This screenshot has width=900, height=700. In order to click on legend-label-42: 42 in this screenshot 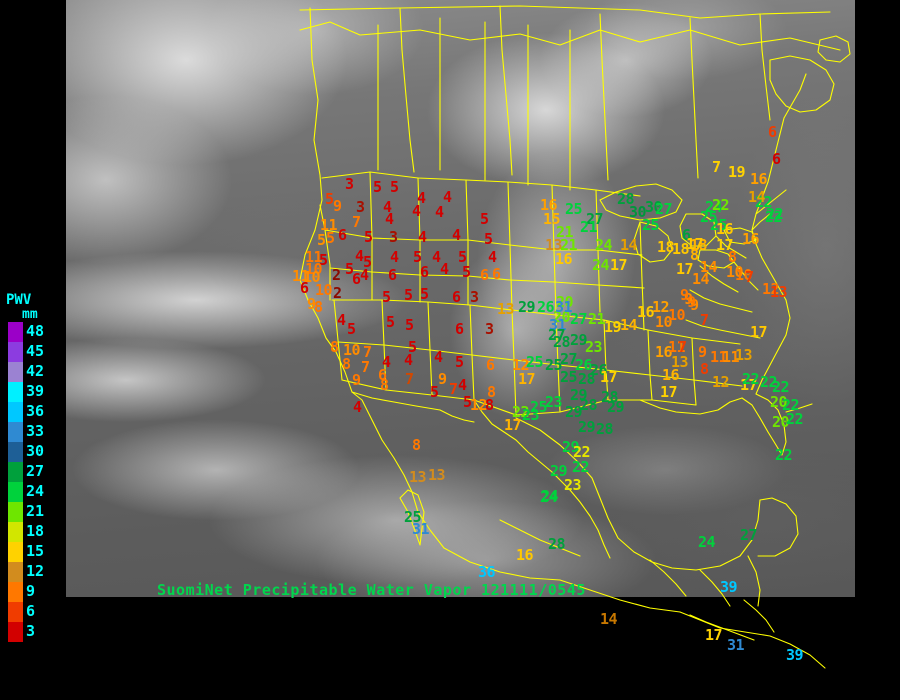, I will do `click(35, 371)`.